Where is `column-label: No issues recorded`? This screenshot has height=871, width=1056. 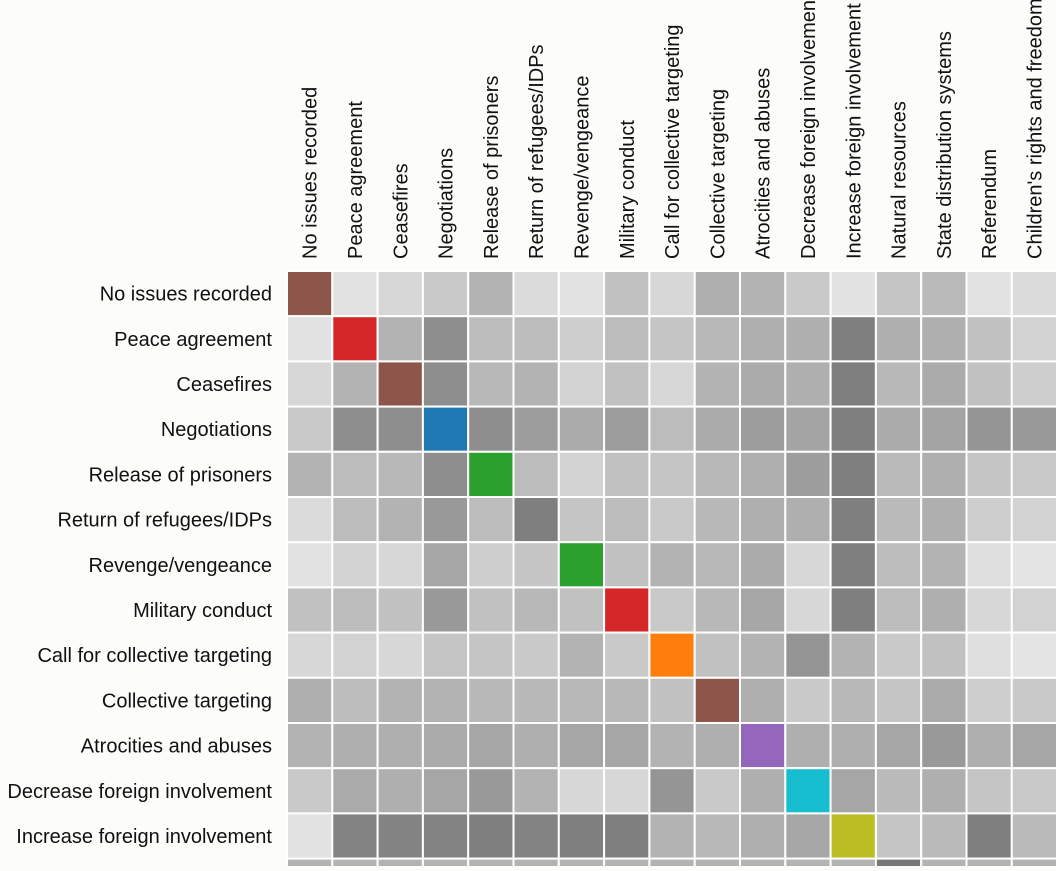
column-label: No issues recorded is located at coordinates (311, 173).